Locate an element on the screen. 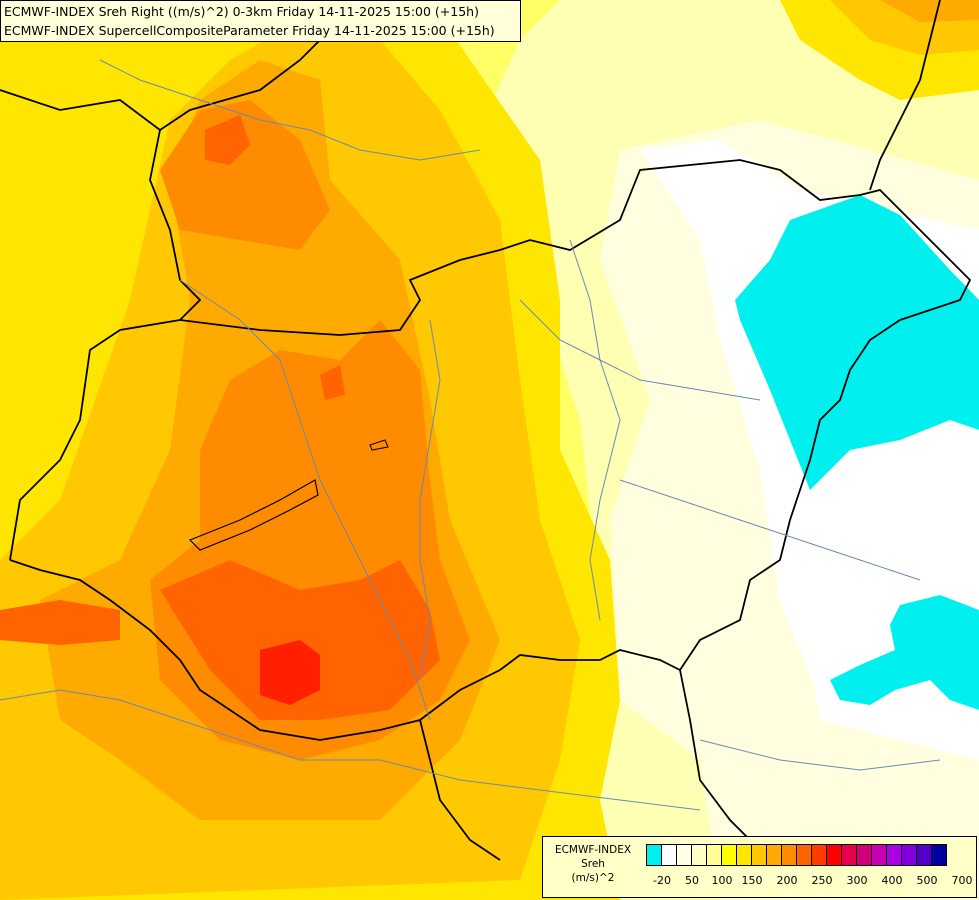 This screenshot has width=979, height=900. legend-tick-labels: -20 50 100 150 200 250 300 400 500 700 is located at coordinates (811, 882).